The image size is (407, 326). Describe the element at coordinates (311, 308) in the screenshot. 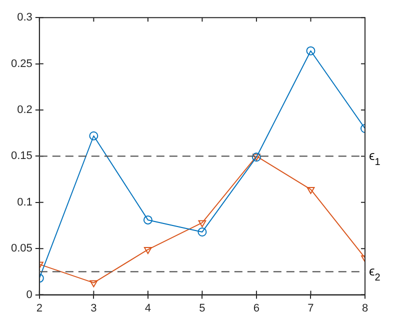

I see `x-tick-label: 7` at that location.